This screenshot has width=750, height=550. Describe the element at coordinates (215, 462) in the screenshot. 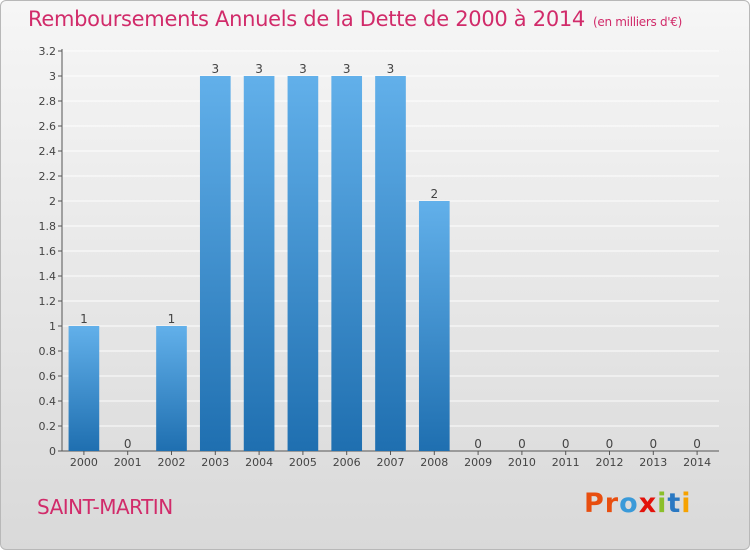

I see `x-tick-label-2003: 2003` at that location.